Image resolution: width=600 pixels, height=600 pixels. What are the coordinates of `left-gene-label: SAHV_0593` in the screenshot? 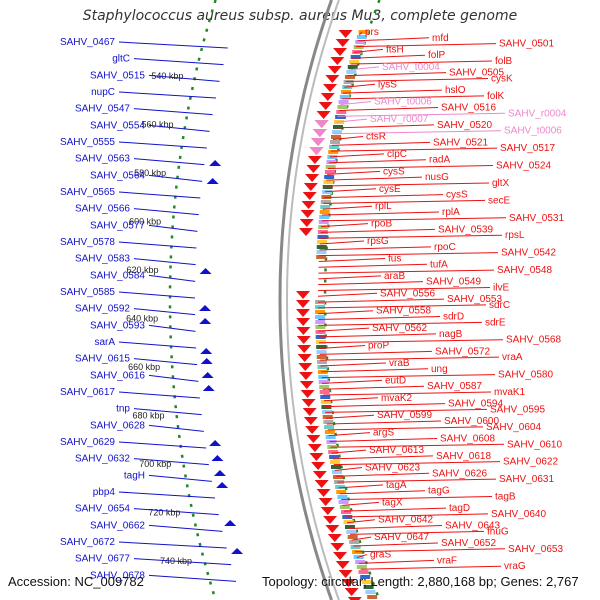 It's located at (117, 325).